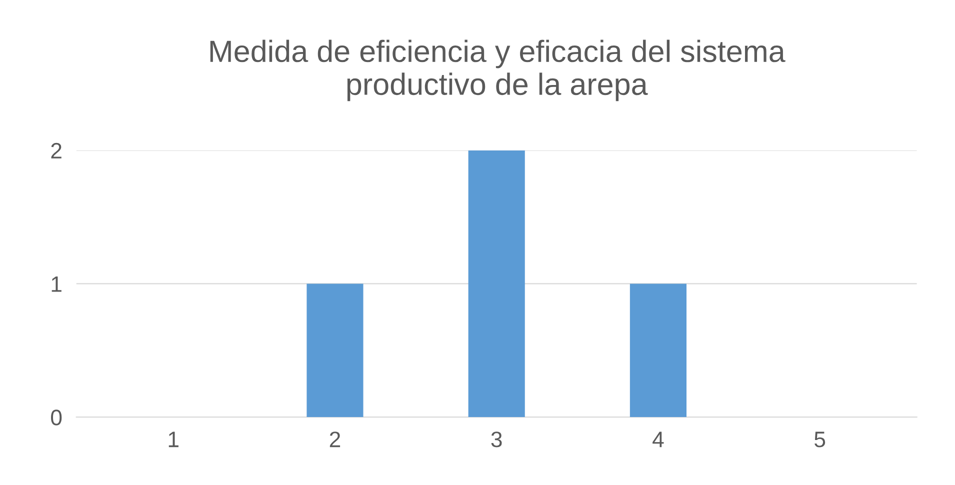 Image resolution: width=955 pixels, height=485 pixels. Describe the element at coordinates (496, 440) in the screenshot. I see `x-tick-label: 3` at that location.